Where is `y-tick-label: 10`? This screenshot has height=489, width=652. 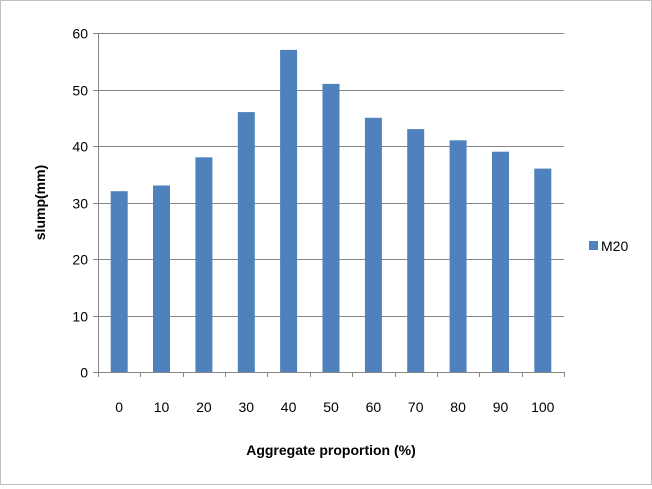 y-tick-label: 10 is located at coordinates (80, 317).